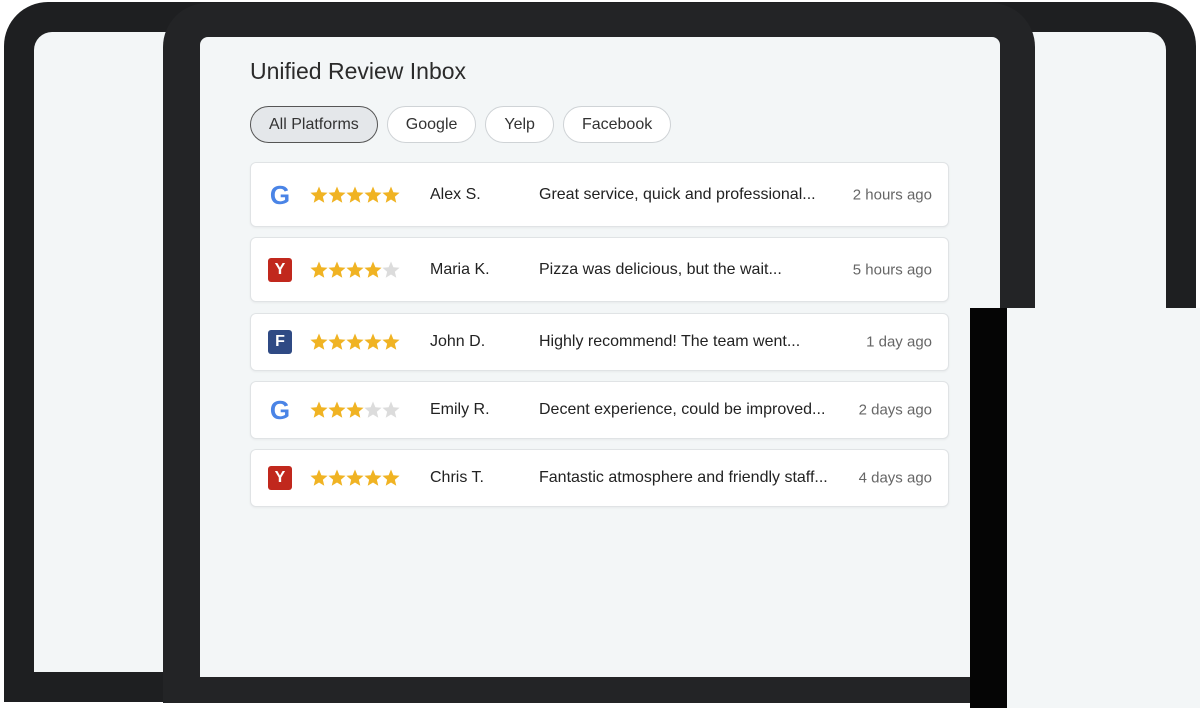  Describe the element at coordinates (892, 194) in the screenshot. I see `review-time: 2 hours ago` at that location.